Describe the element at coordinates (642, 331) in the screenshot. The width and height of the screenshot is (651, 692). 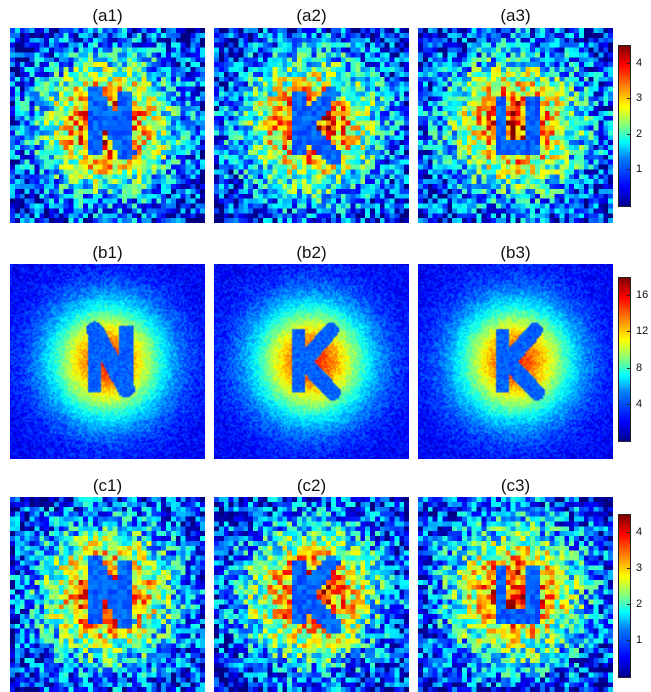
I see `colorbar-tick-label: 12` at that location.